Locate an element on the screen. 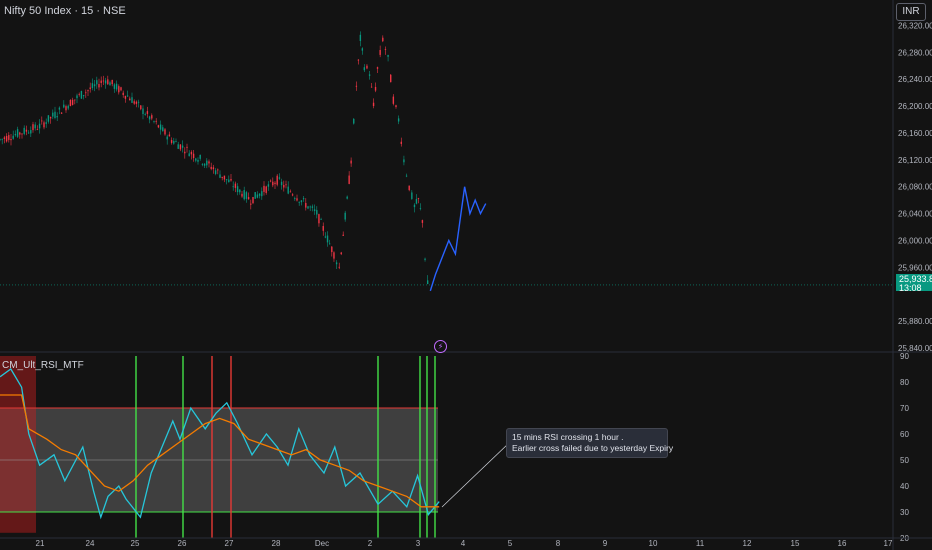 The height and width of the screenshot is (550, 932). price-tick-label: 26,200.00 is located at coordinates (915, 106).